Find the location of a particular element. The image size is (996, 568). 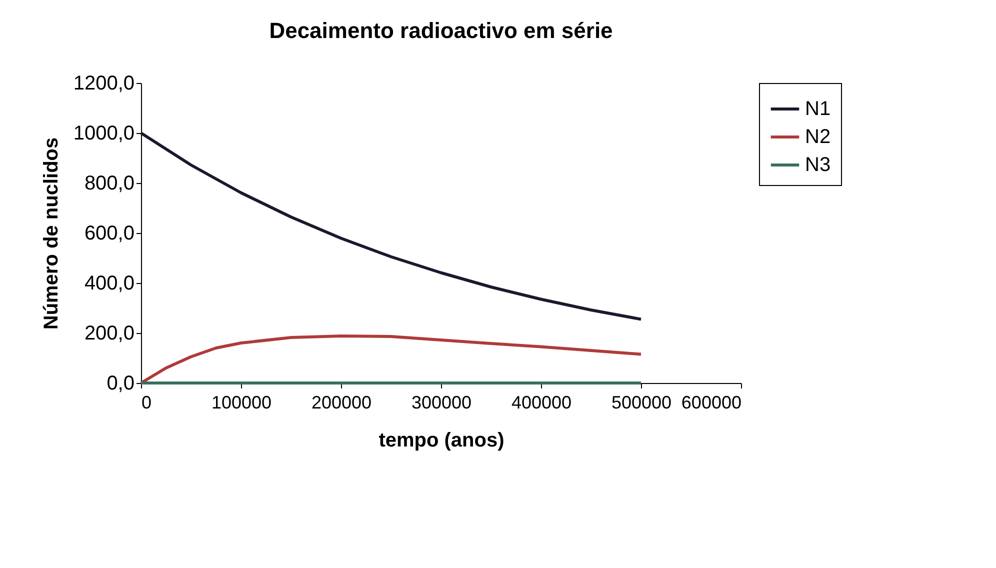

y-tick-label: 400,0 is located at coordinates (109, 283).